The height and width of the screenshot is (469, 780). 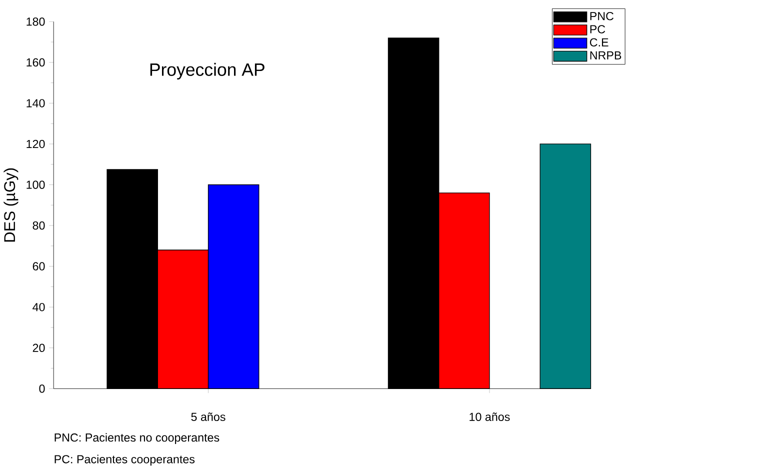 What do you see at coordinates (42, 388) in the screenshot?
I see `y-tick-label: 0` at bounding box center [42, 388].